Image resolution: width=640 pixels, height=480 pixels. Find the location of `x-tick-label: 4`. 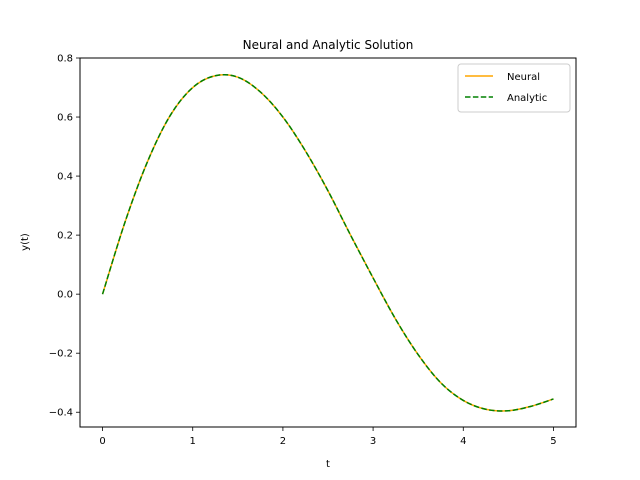

x-tick-label: 4 is located at coordinates (463, 441).